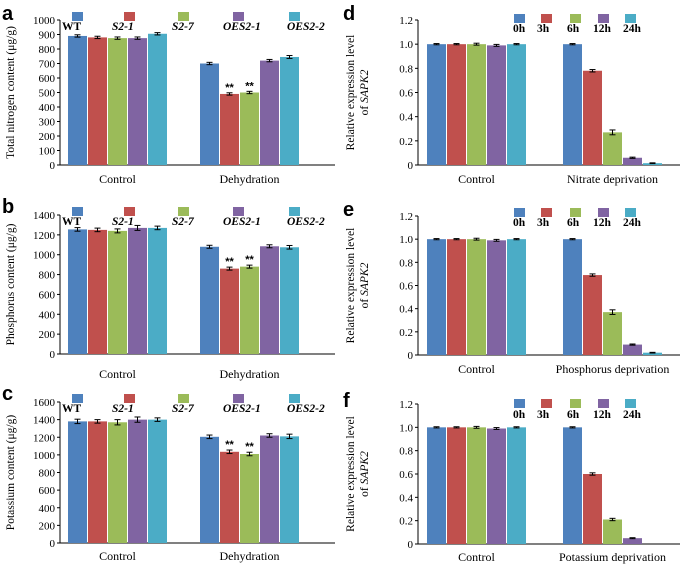  Describe the element at coordinates (97, 291) in the screenshot. I see `bar-S2-1-control` at that location.